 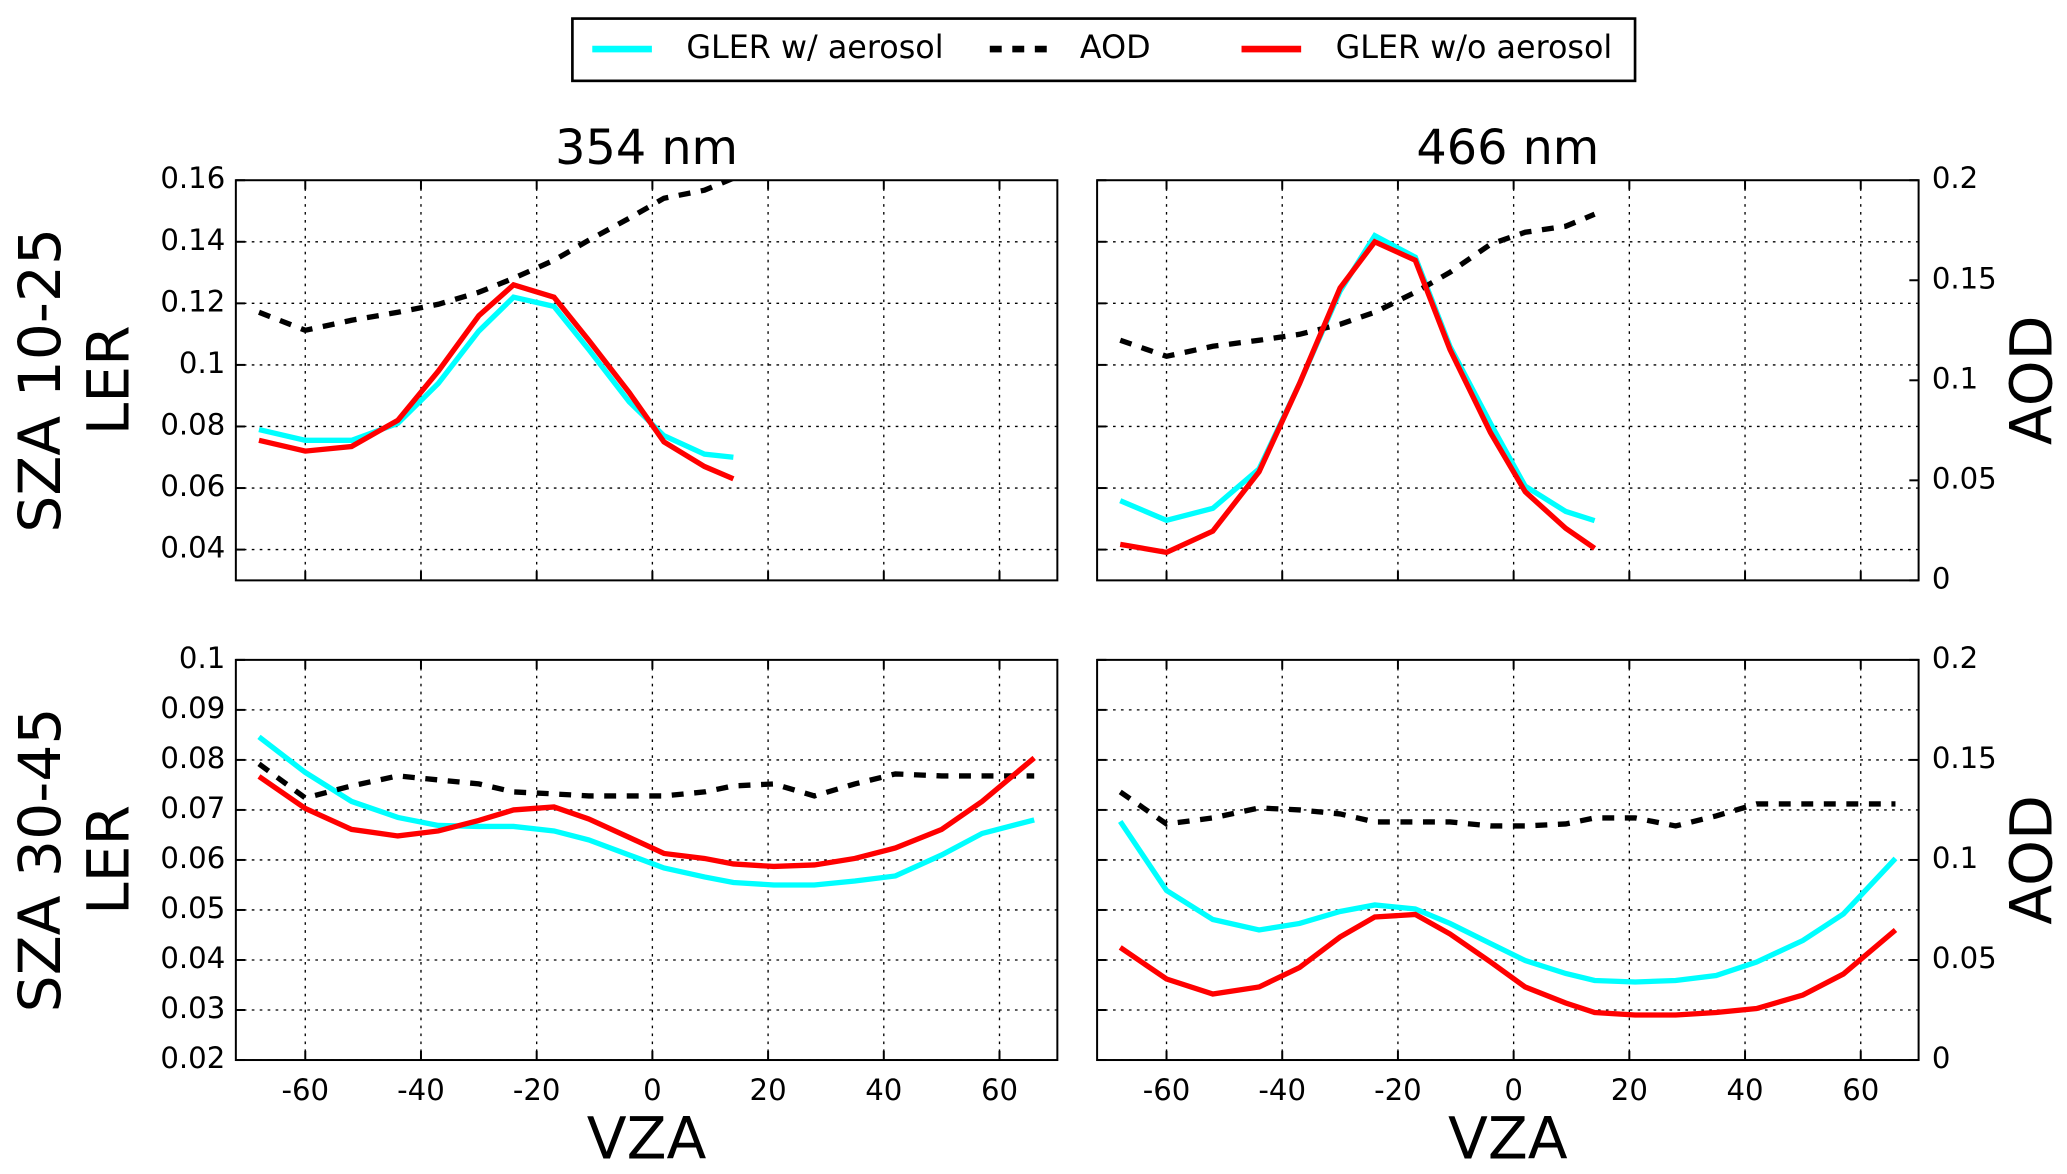 I want to click on y-tick-label: 0.05, so click(x=192, y=908).